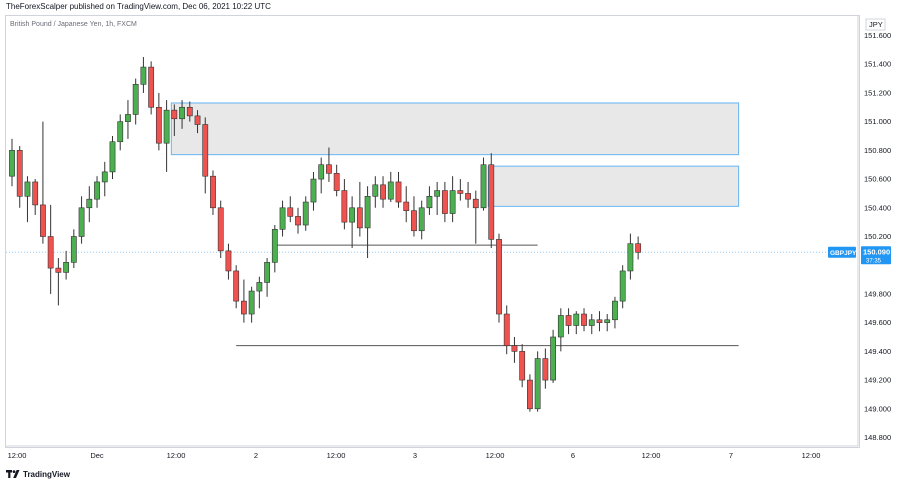  Describe the element at coordinates (495, 455) in the screenshot. I see `x-tick-label: 12:00` at that location.